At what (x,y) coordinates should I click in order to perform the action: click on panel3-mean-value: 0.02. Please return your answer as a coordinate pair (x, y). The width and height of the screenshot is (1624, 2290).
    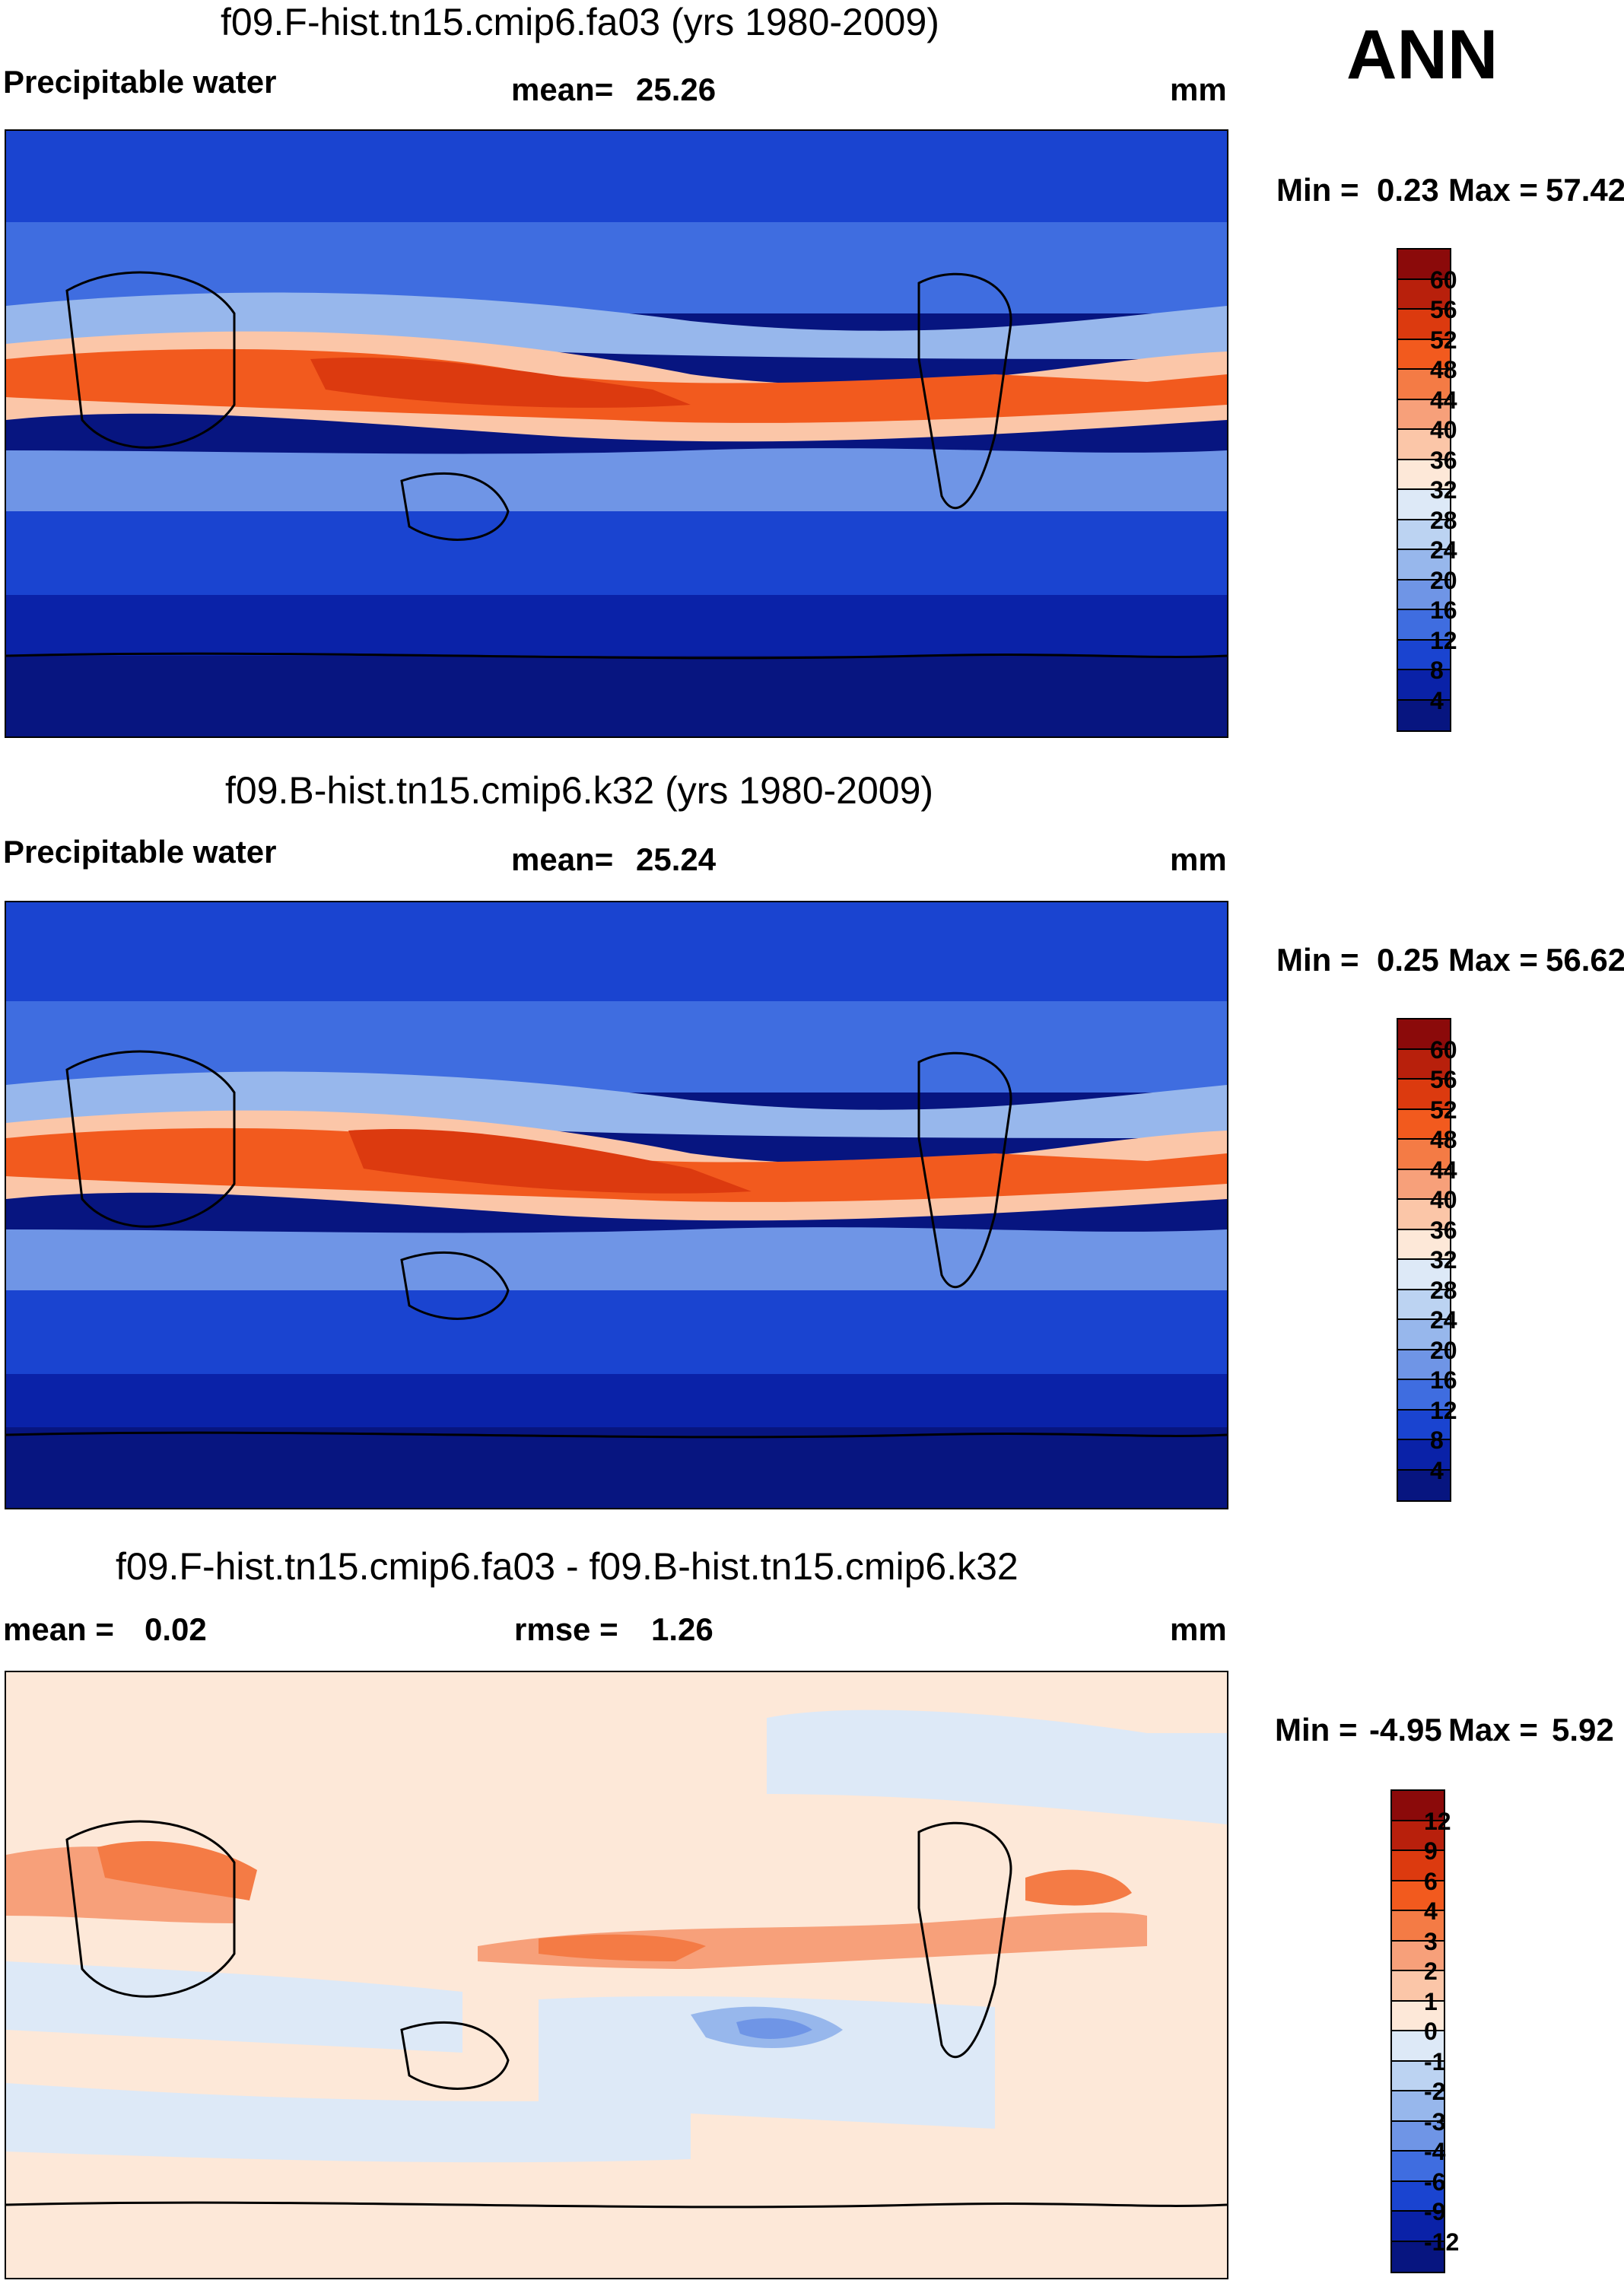
    Looking at the image, I should click on (176, 1629).